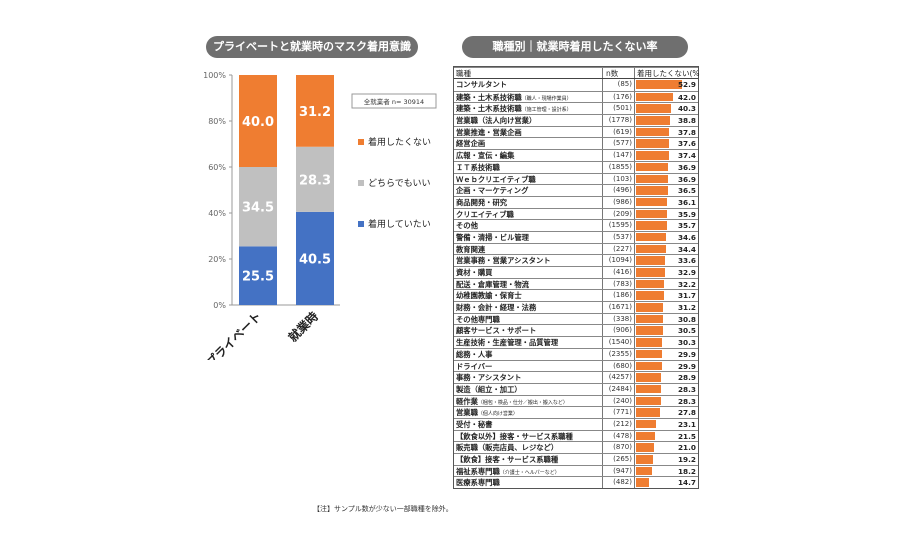 Image resolution: width=900 pixels, height=550 pixels. Describe the element at coordinates (507, 459) in the screenshot. I see `occupation-name: 【飲食】接客・サービス系職種` at that location.